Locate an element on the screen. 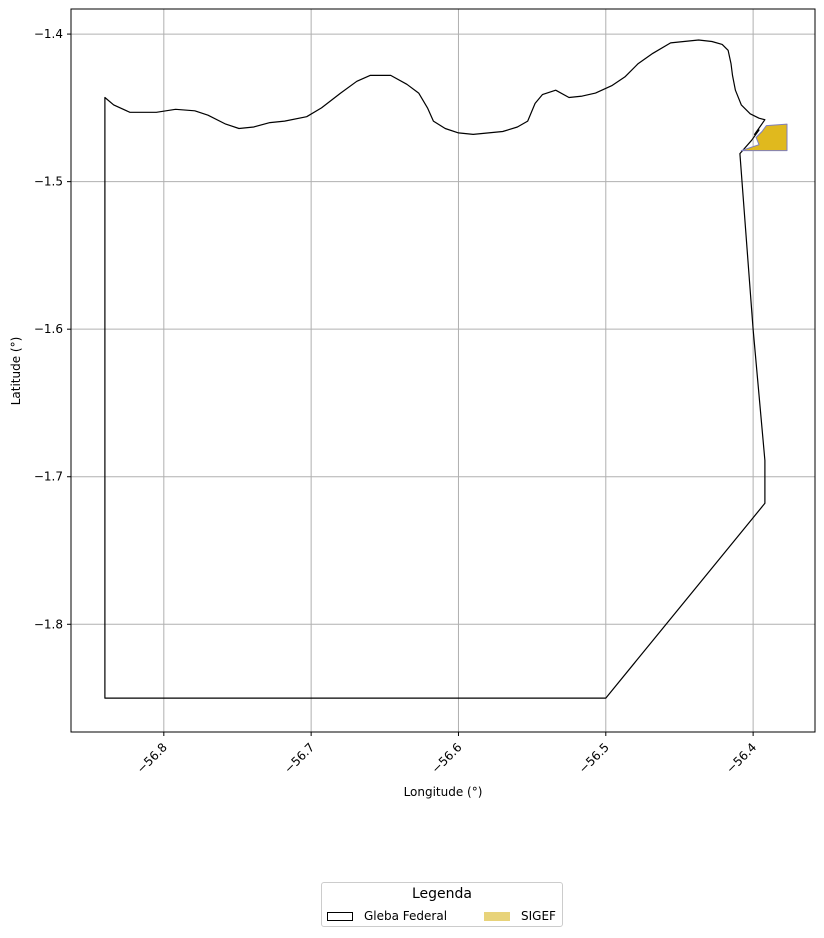 This screenshot has width=824, height=938. x-tick-label: −56.8 is located at coordinates (152, 758).